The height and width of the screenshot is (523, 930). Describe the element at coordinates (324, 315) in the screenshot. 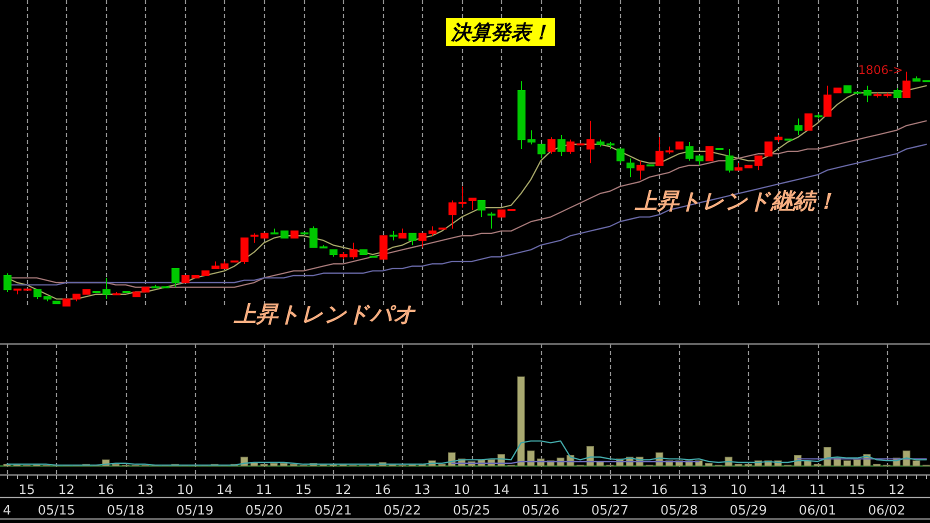

I see `annotation: 上昇トレンドパオ` at that location.